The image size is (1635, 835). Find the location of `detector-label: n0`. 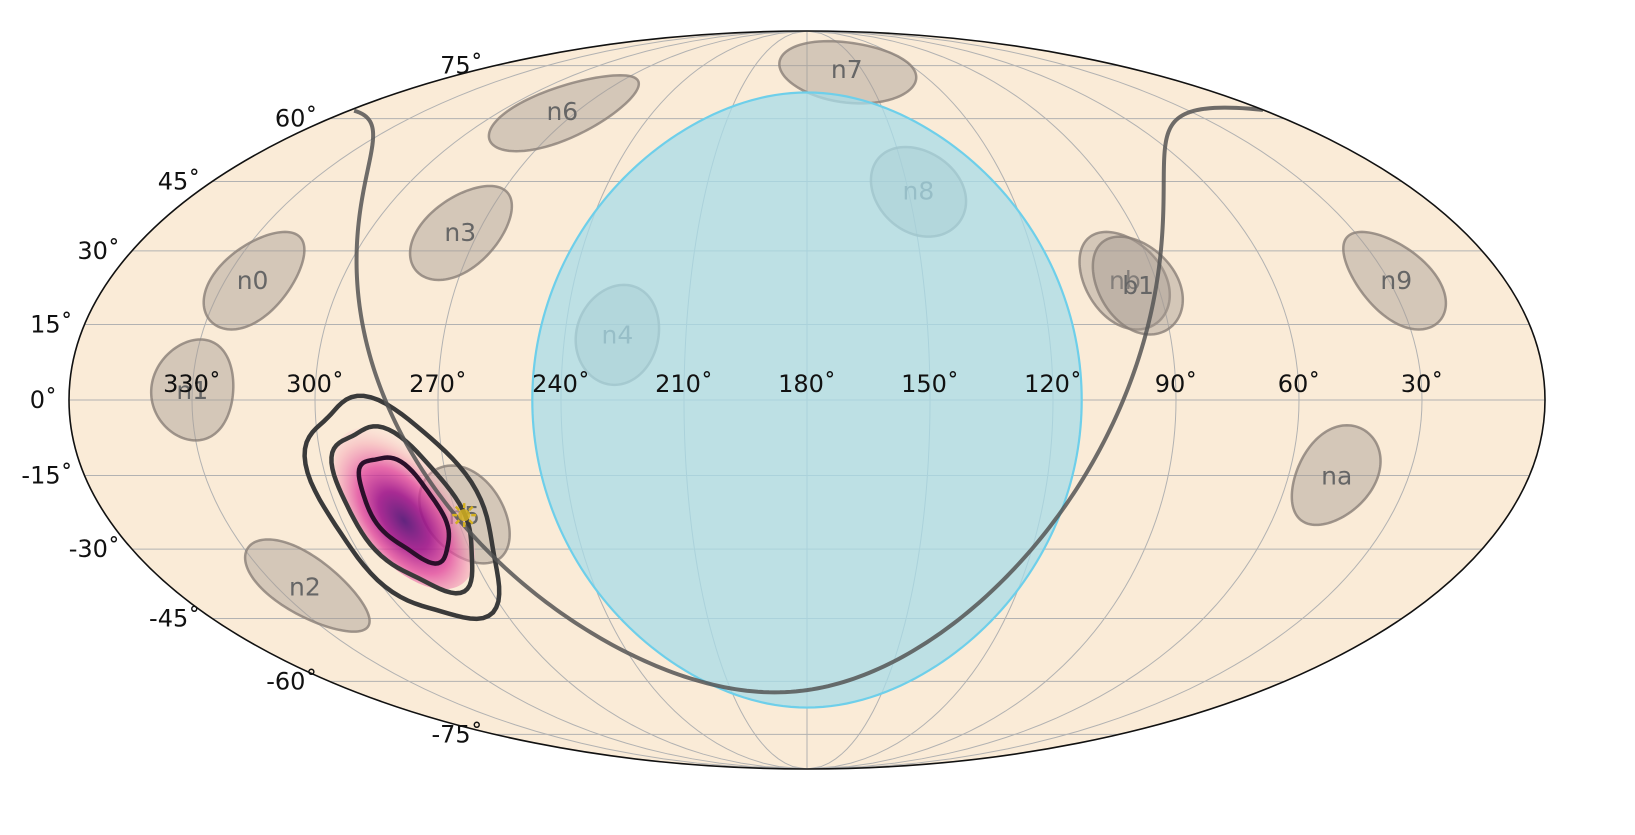

detector-label: n0 is located at coordinates (253, 280).